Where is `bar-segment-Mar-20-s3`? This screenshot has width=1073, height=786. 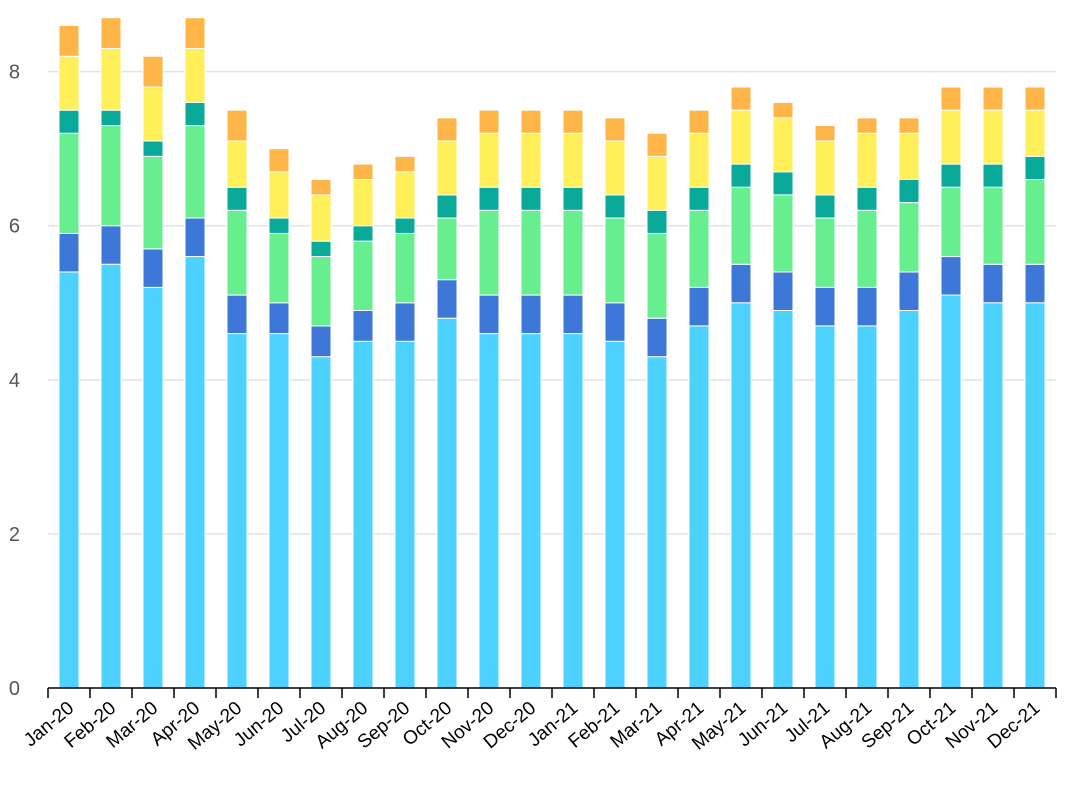 bar-segment-Mar-20-s3 is located at coordinates (153, 148).